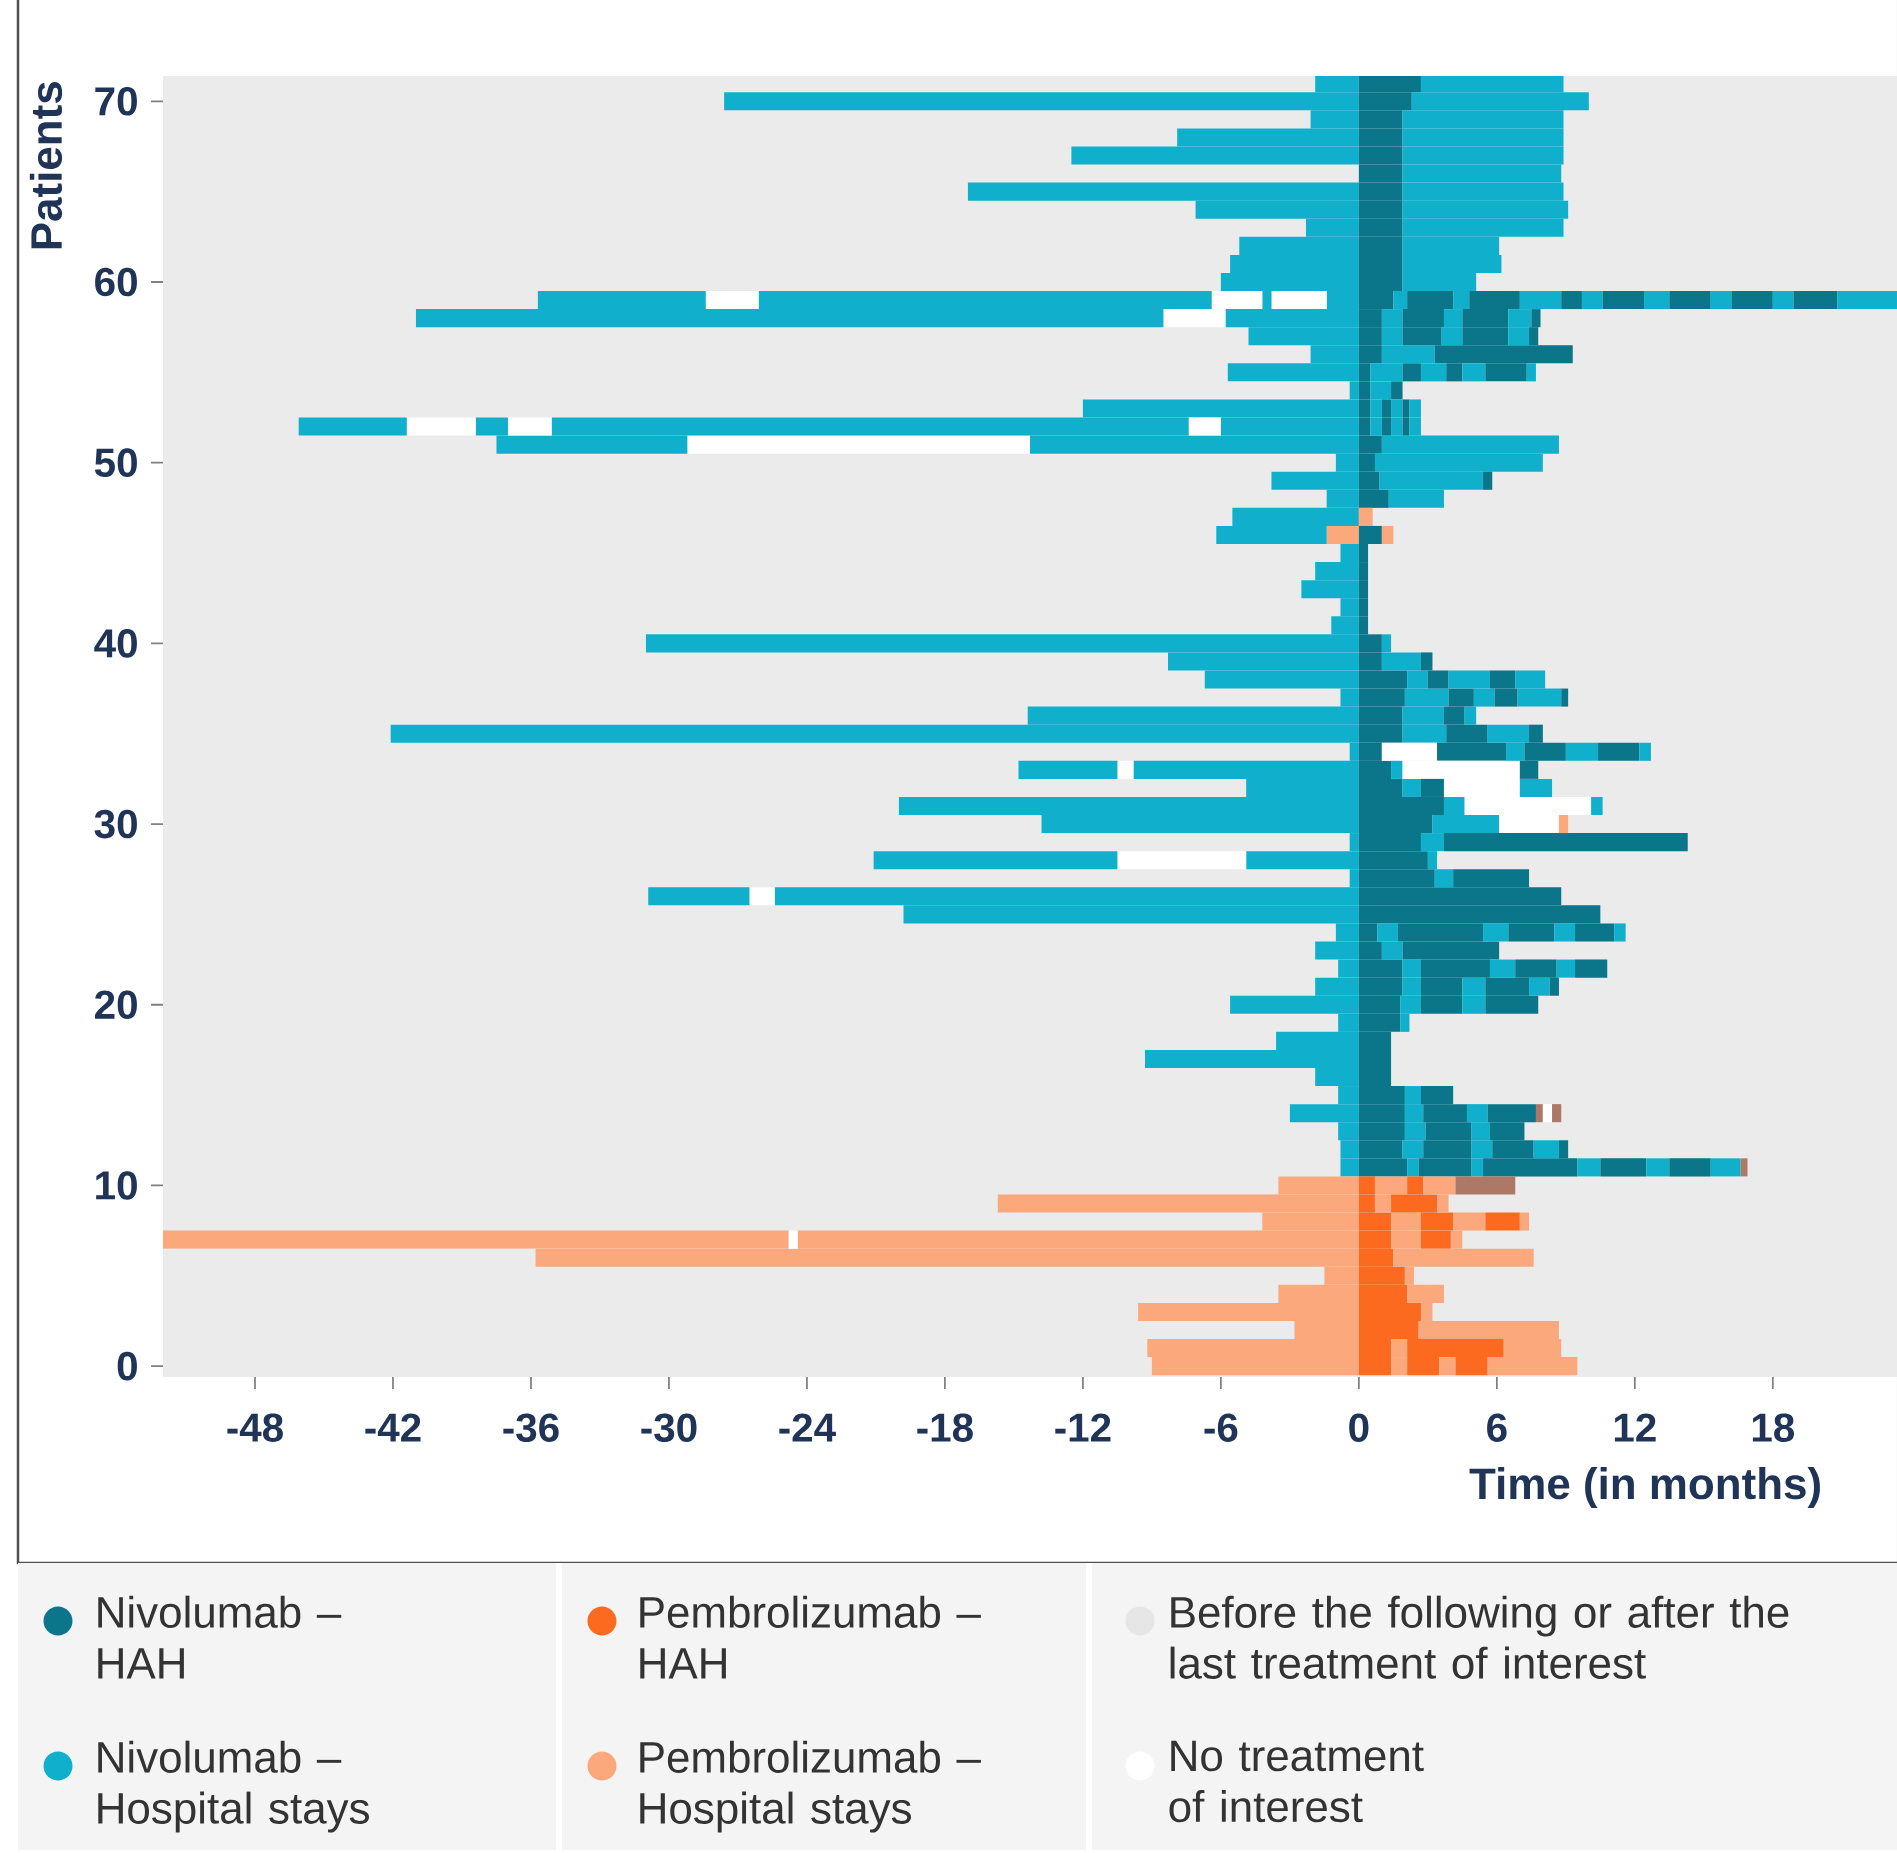  Describe the element at coordinates (807, 1427) in the screenshot. I see `x-tick-label: -24` at that location.